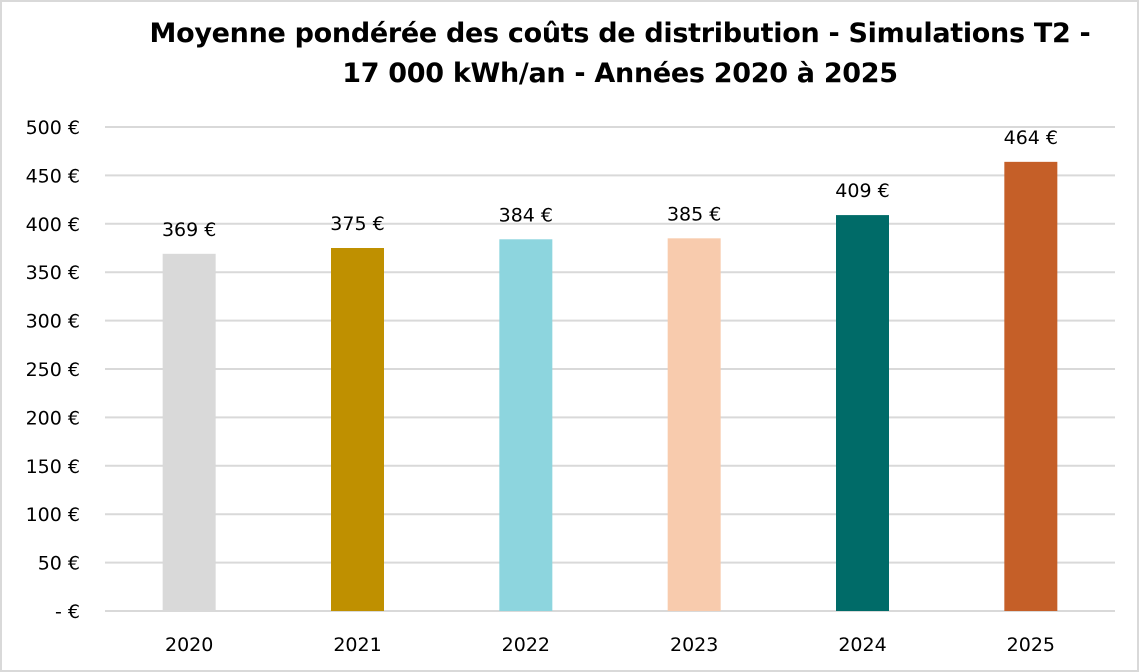 The image size is (1139, 672). I want to click on bar-2024, so click(862, 413).